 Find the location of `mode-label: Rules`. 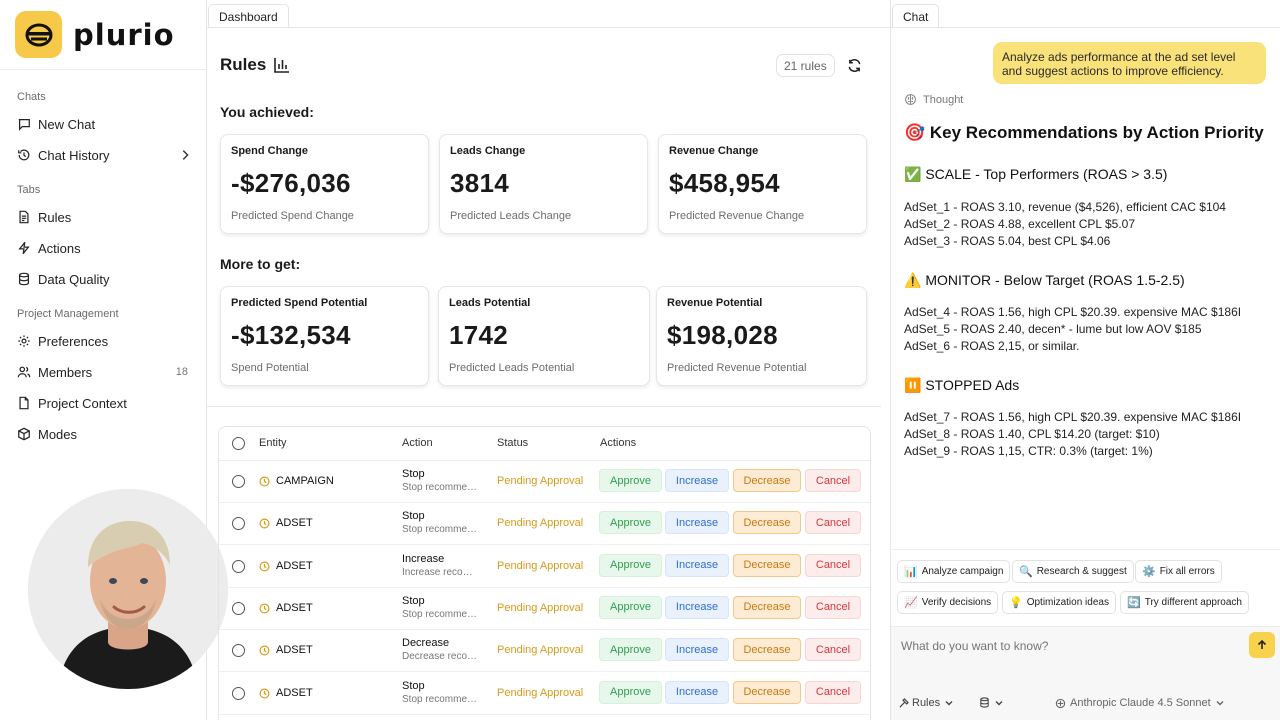

mode-label: Rules is located at coordinates (926, 703).